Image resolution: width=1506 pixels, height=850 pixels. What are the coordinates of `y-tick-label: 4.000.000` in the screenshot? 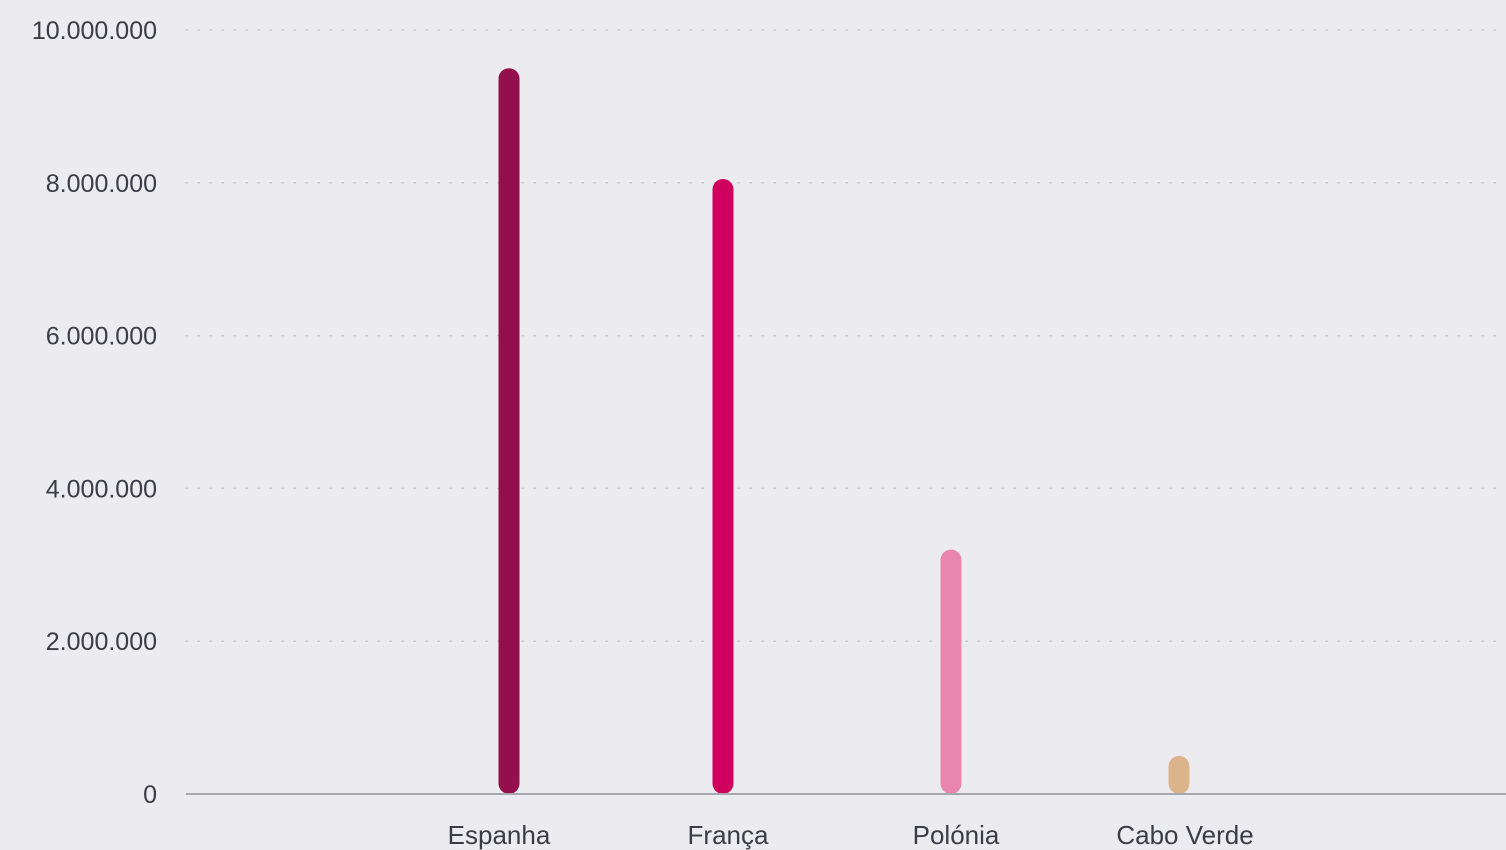 It's located at (101, 489).